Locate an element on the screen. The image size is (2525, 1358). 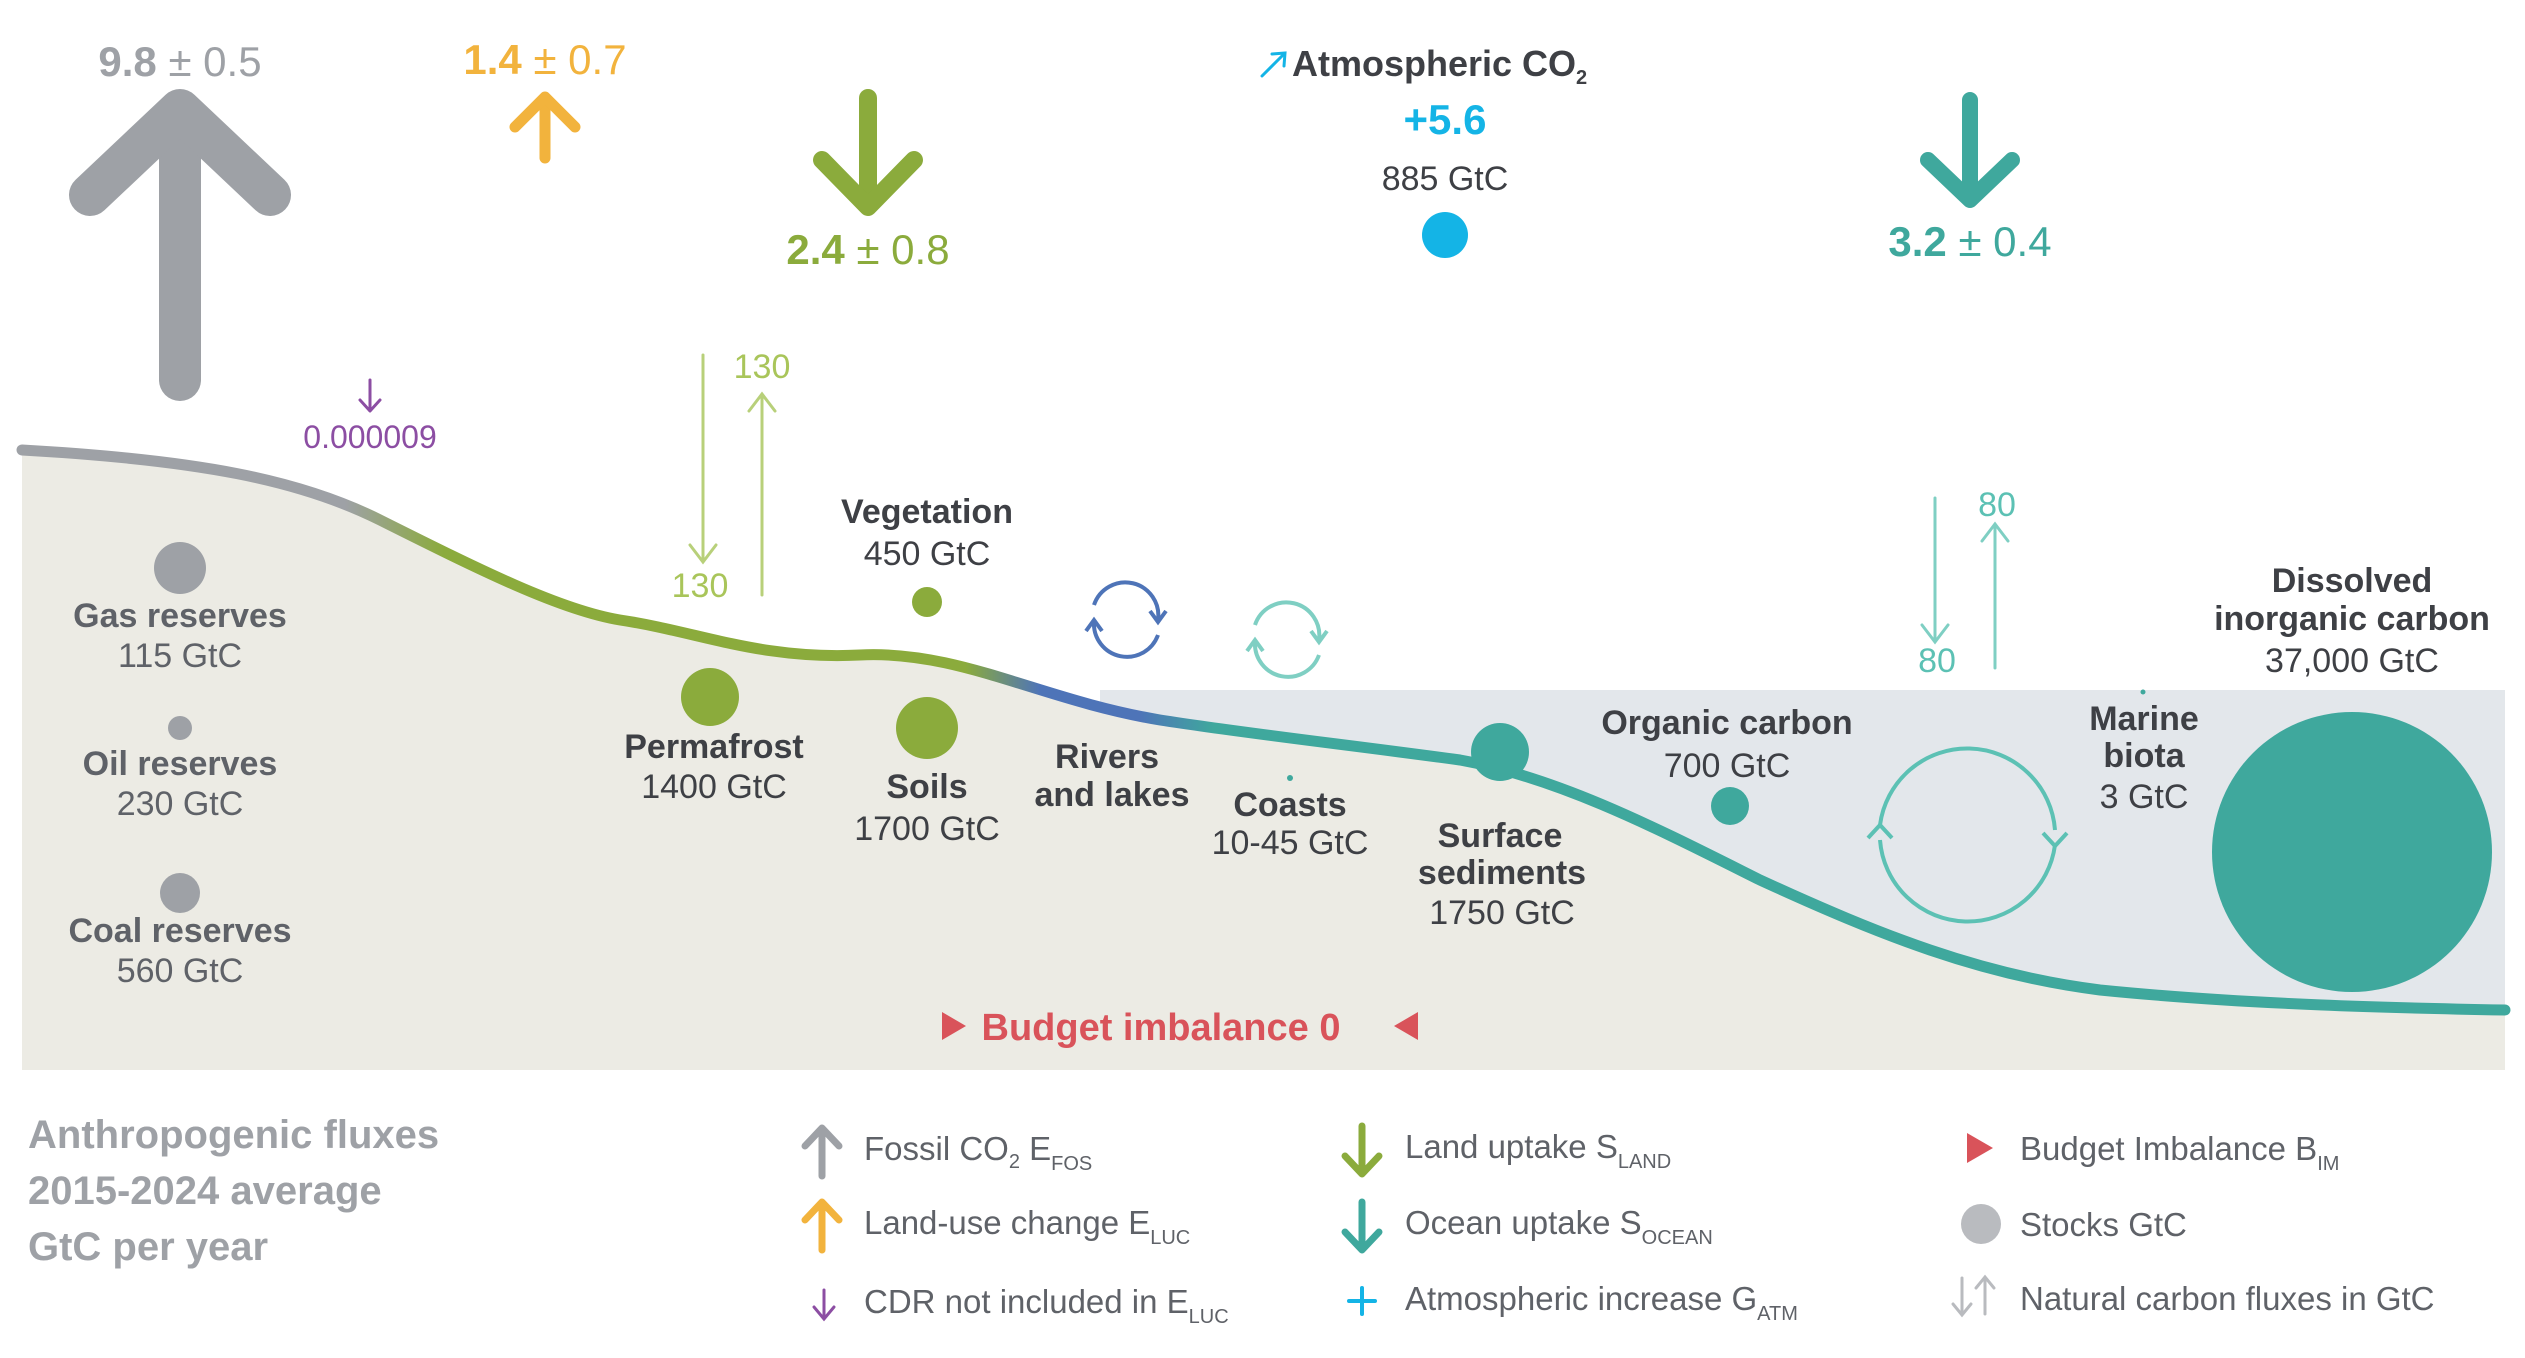
legend-land-icon is located at coordinates (1362, 1150).